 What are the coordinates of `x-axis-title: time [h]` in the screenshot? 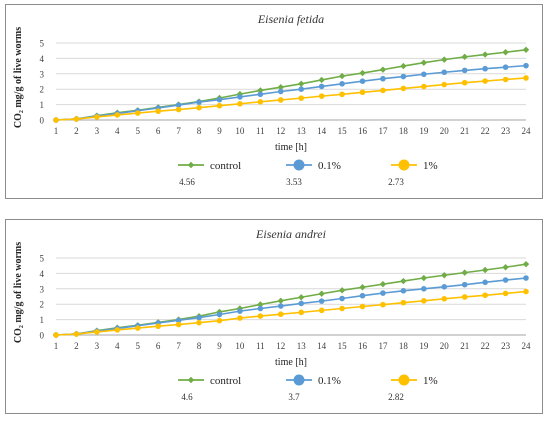 It's located at (291, 362).